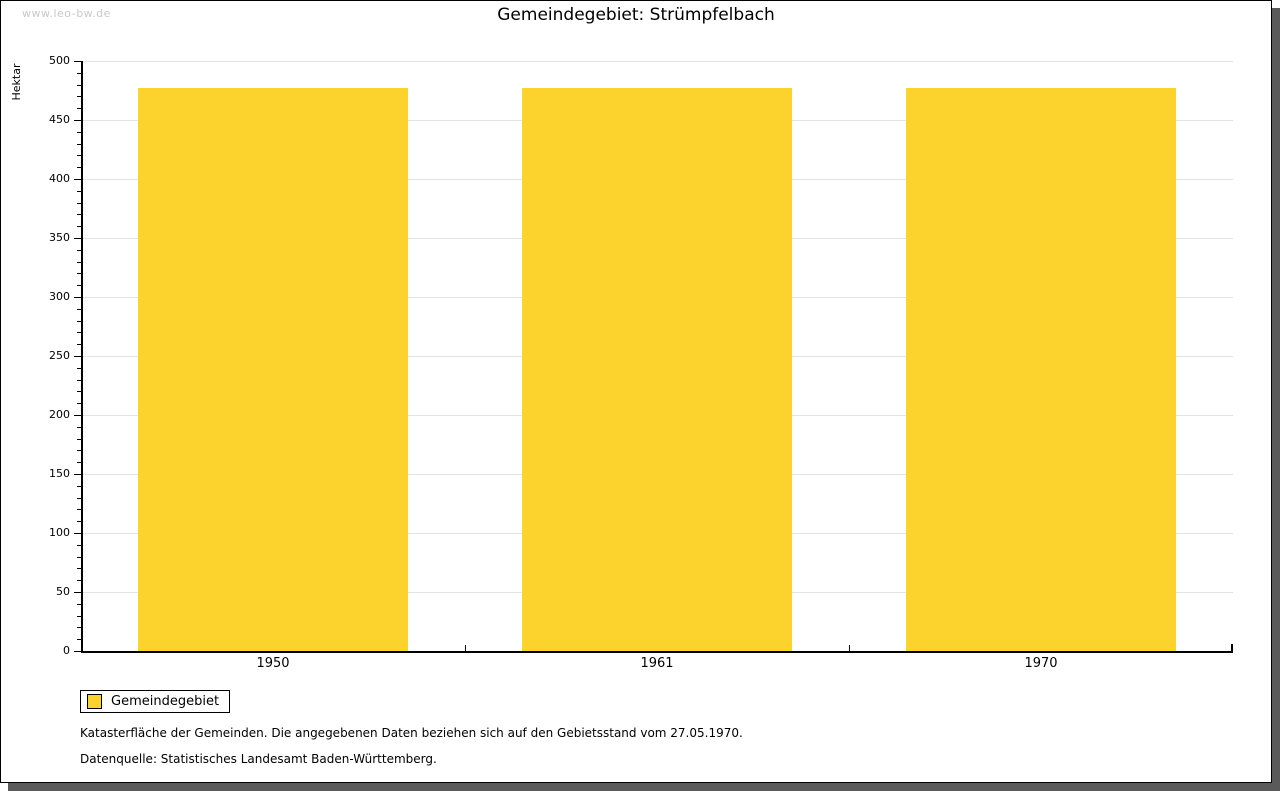 The height and width of the screenshot is (791, 1280). What do you see at coordinates (273, 663) in the screenshot?
I see `x-axis-tick-label: 1950` at bounding box center [273, 663].